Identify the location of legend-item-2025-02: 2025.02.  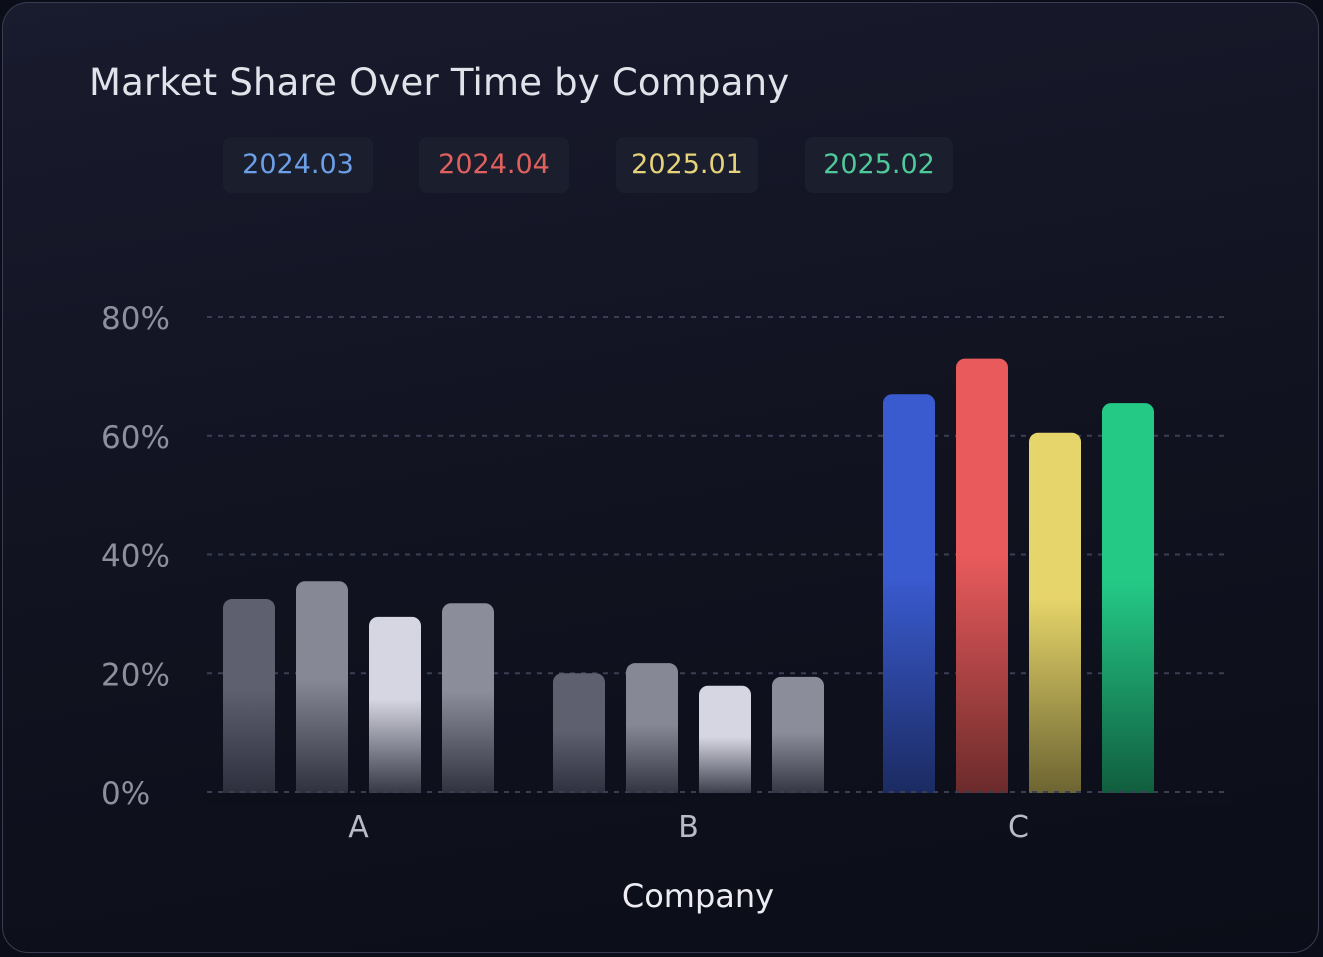
(879, 165).